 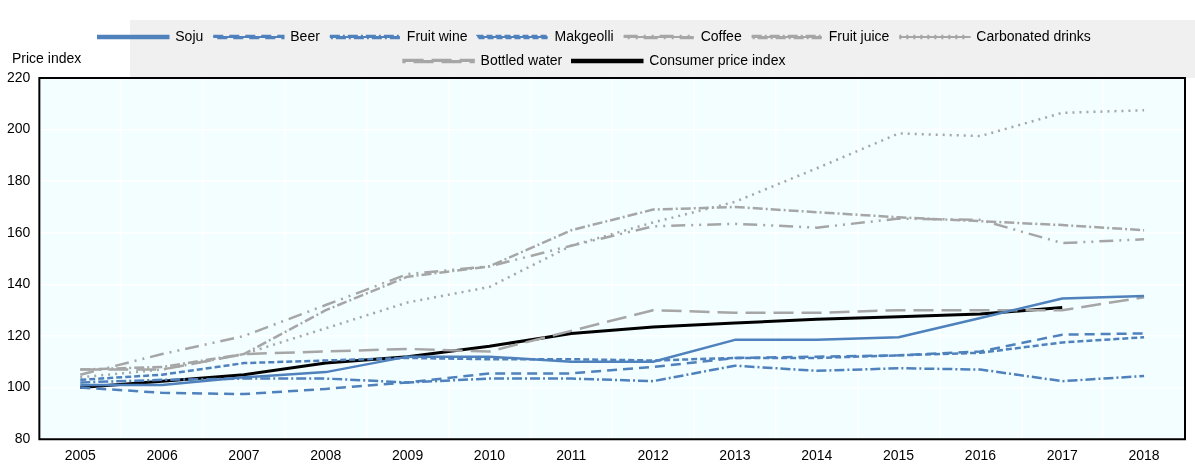 What do you see at coordinates (437, 35) in the screenshot?
I see `legend-label: Fruit wine` at bounding box center [437, 35].